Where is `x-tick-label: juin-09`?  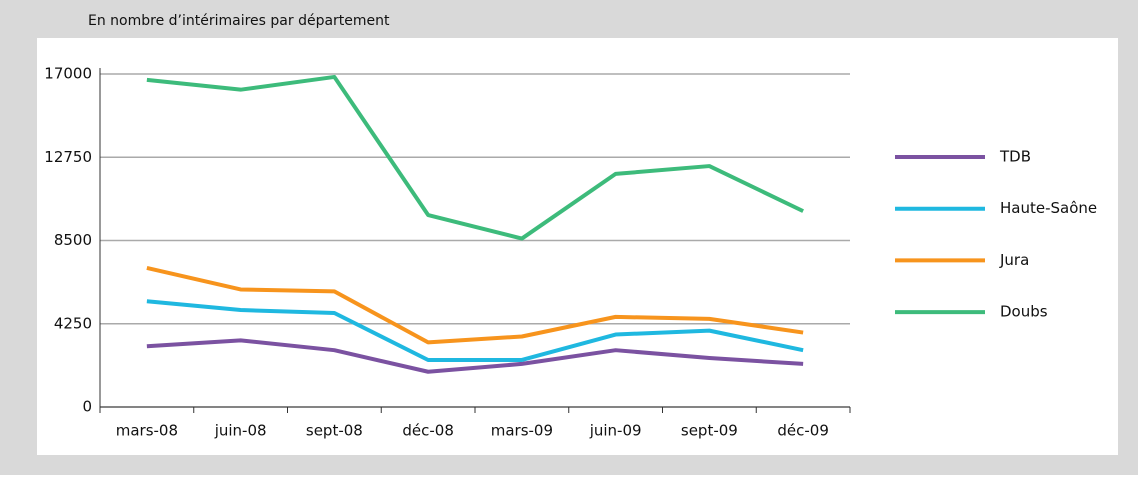 x-tick-label: juin-09 is located at coordinates (615, 431).